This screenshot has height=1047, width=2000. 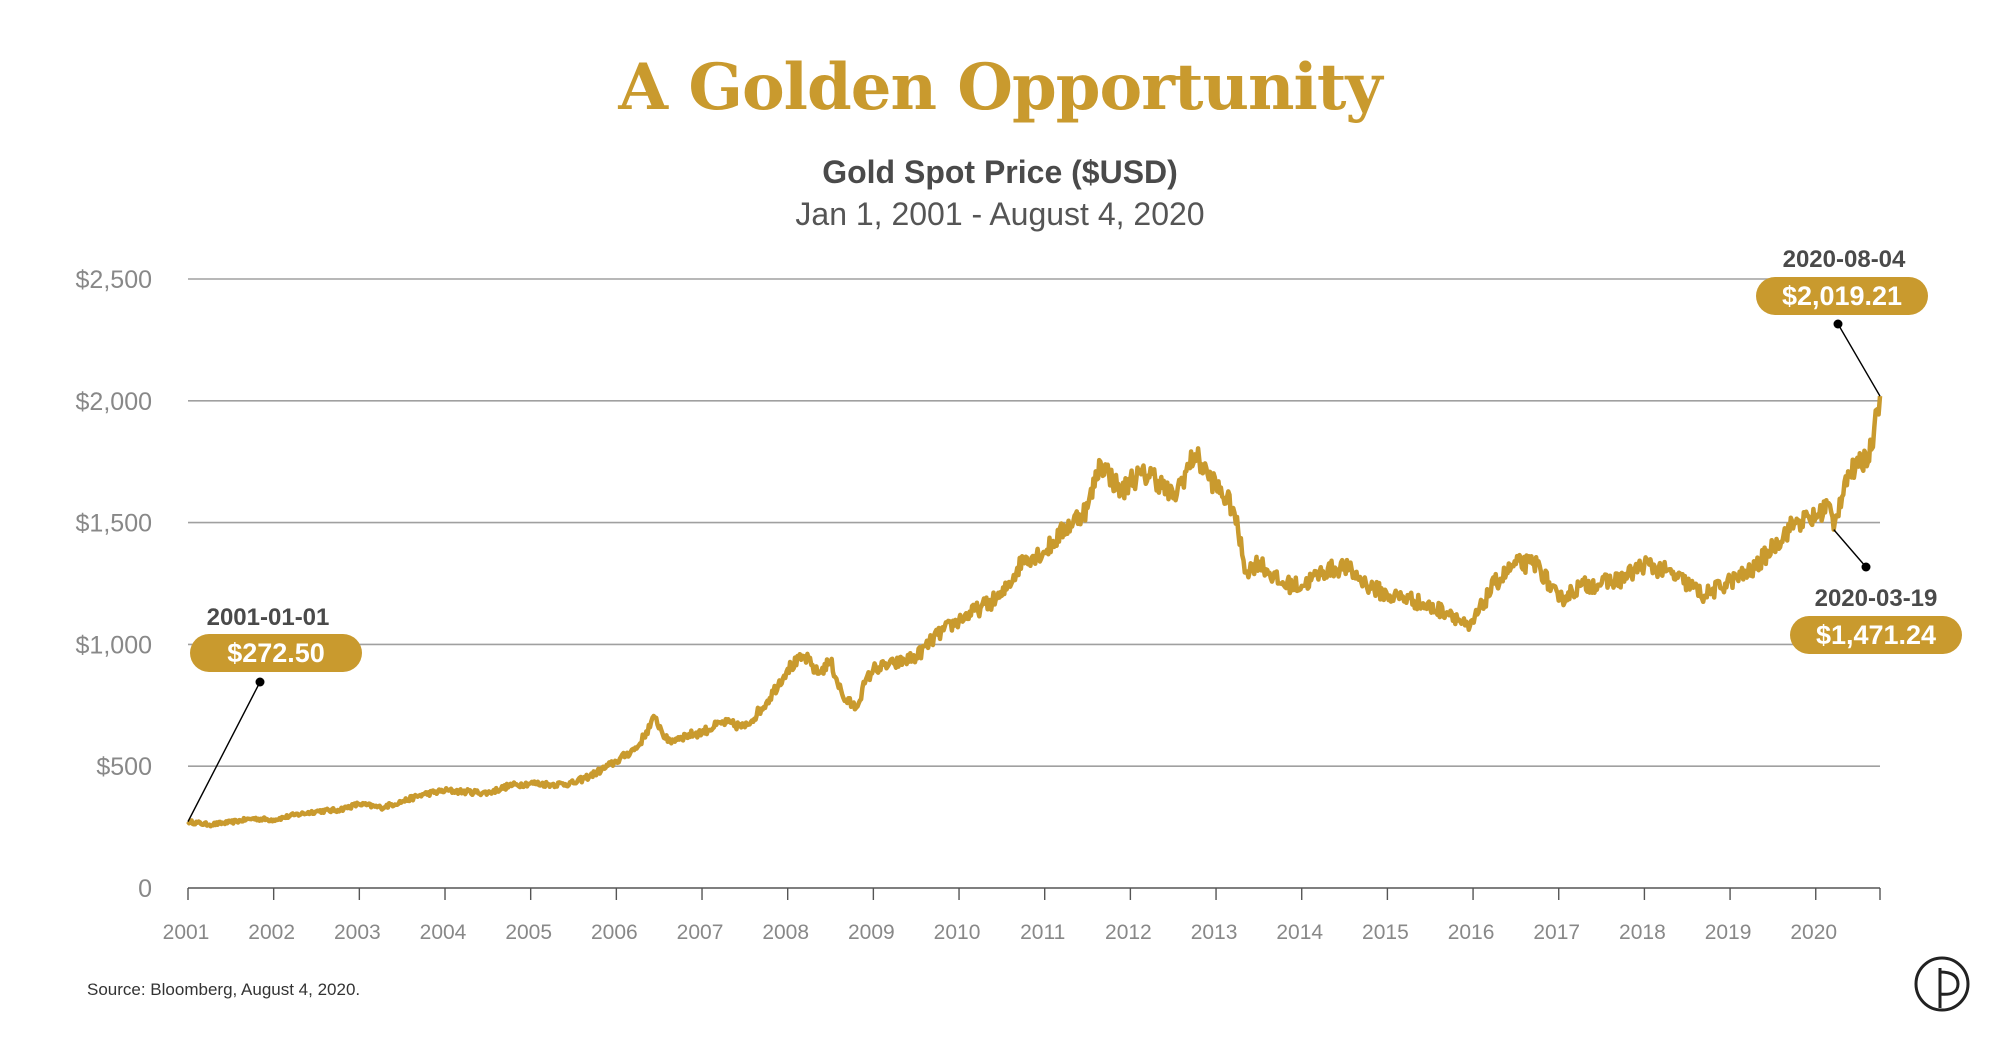 What do you see at coordinates (528, 932) in the screenshot?
I see `x-tick-label: 2005` at bounding box center [528, 932].